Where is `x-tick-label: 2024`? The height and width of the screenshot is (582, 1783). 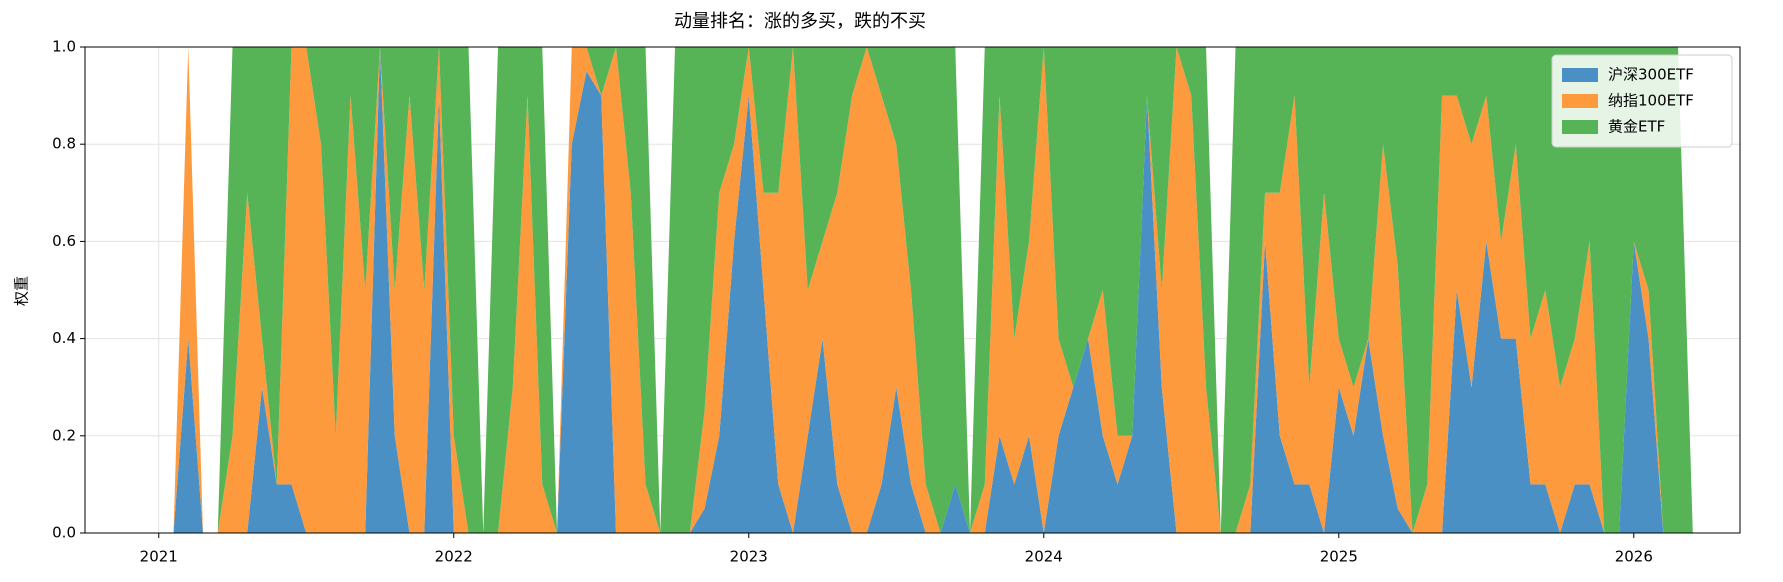 x-tick-label: 2024 is located at coordinates (1044, 557).